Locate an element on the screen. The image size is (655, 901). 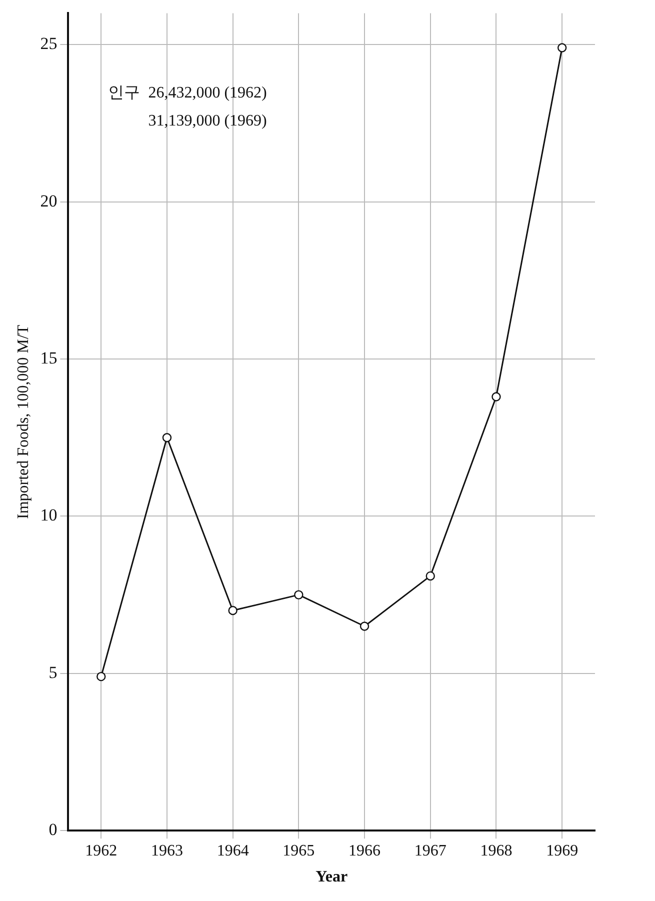
x-tick-label: 1962 is located at coordinates (101, 851).